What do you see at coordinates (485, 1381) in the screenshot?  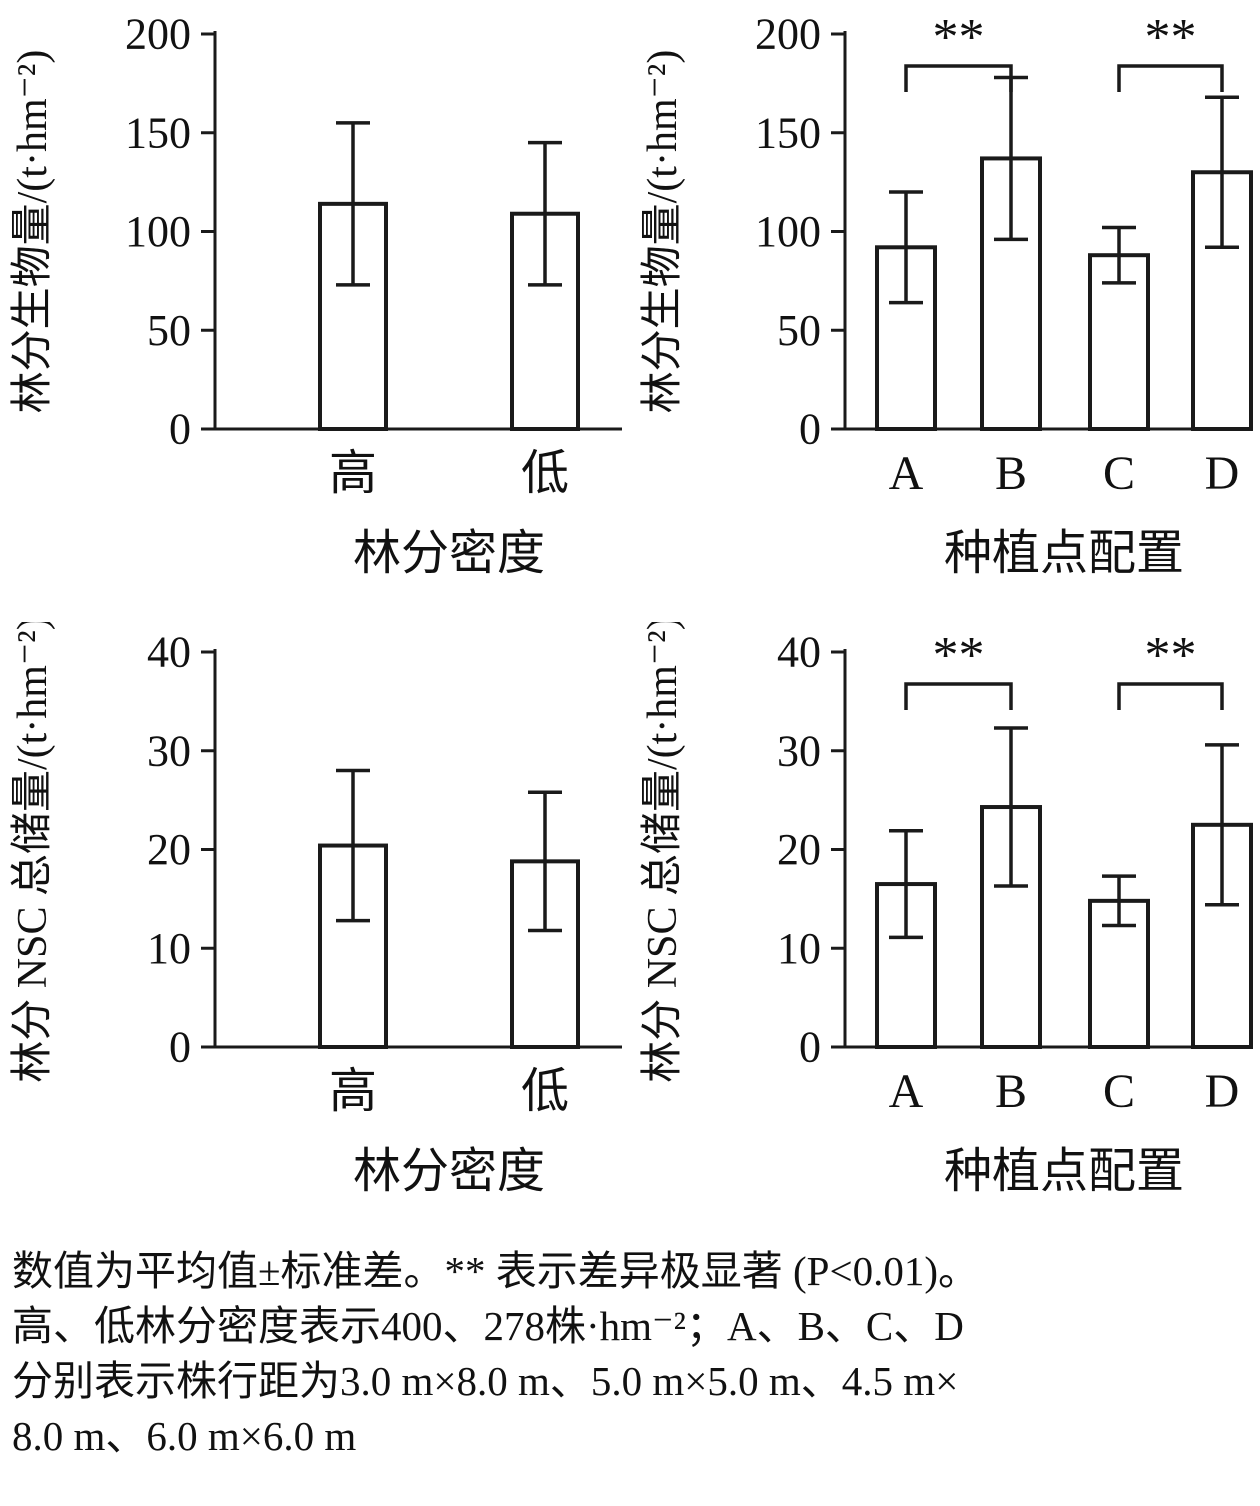 I see `caption-line-3: 分别表示株行距为3.0 m×8.0 m、5.0 m×5.0 m、4.5 m×` at bounding box center [485, 1381].